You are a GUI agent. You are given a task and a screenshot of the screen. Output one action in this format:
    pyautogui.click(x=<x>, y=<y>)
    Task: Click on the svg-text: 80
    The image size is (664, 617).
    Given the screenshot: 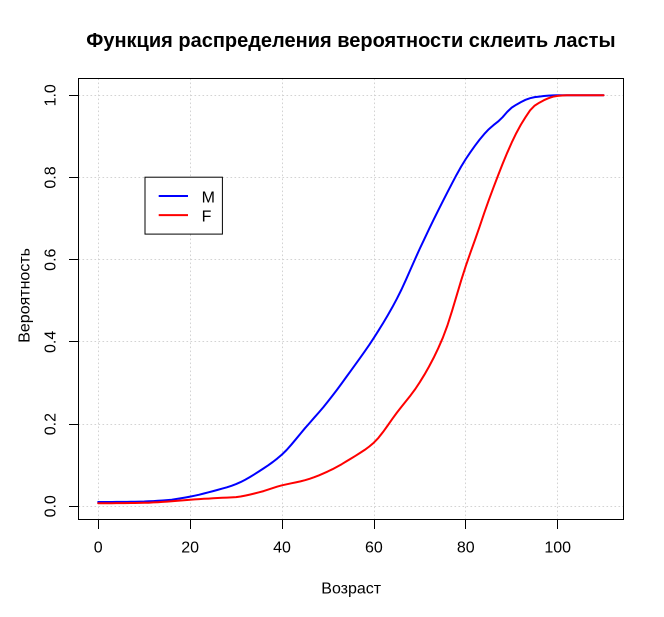 What is the action you would take?
    pyautogui.click(x=466, y=548)
    